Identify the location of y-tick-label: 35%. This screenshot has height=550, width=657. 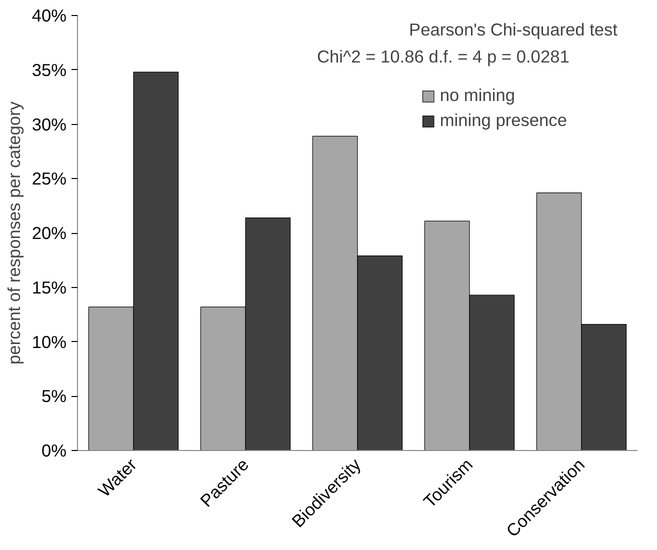
(49, 70).